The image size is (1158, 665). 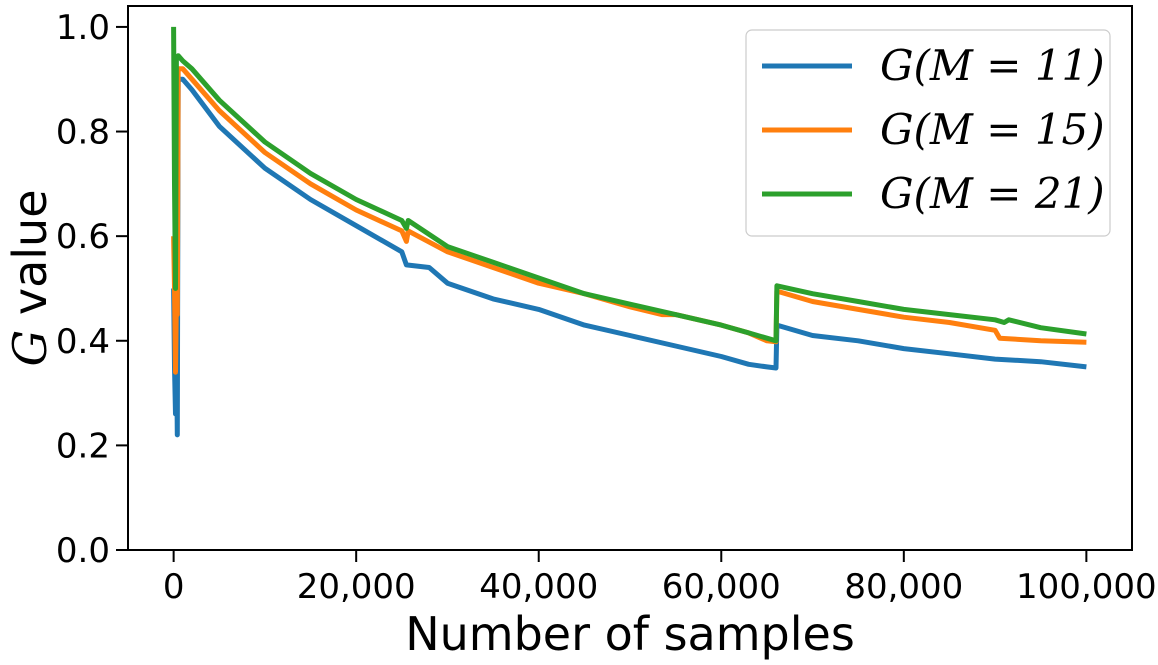 What do you see at coordinates (356, 587) in the screenshot?
I see `x-tick-label: 20,000` at bounding box center [356, 587].